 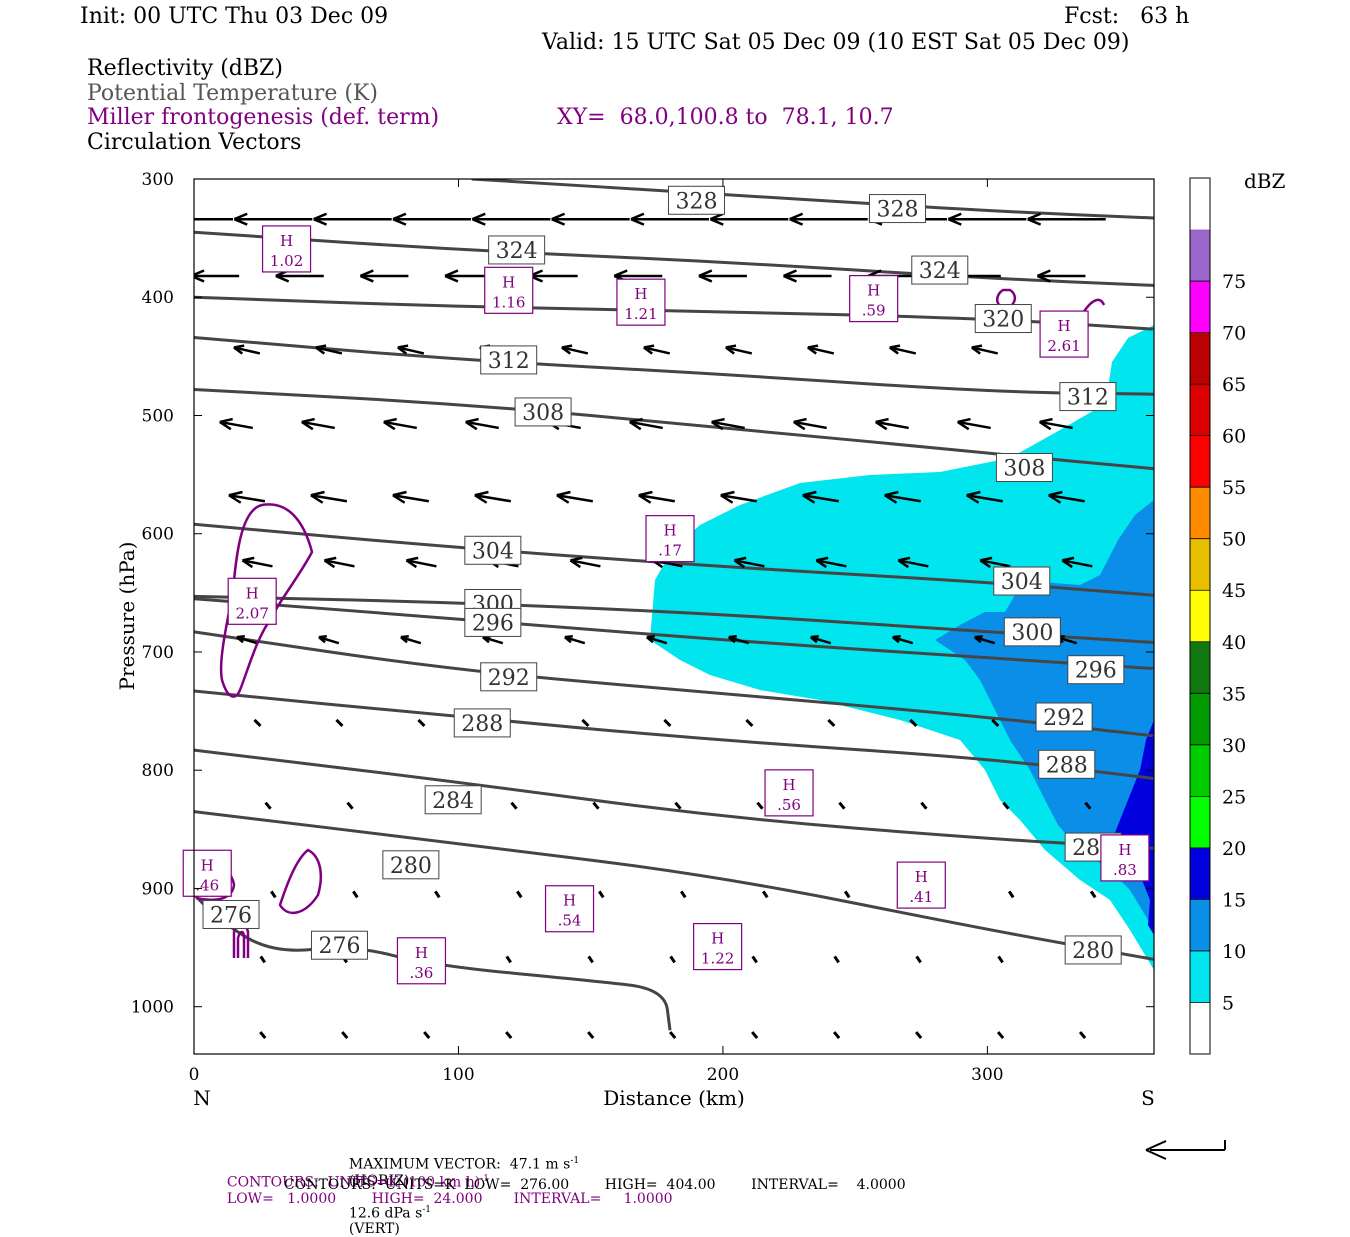 I want to click on theta-label: 312, so click(x=509, y=361).